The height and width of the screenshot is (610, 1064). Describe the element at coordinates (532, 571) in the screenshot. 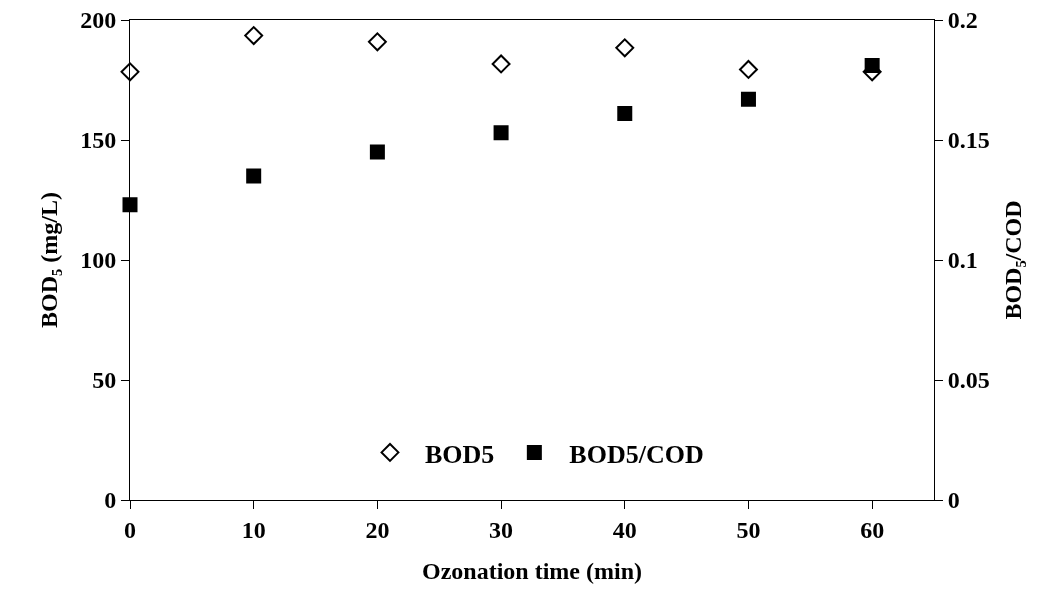

I see `x-axis-title: Ozonation time (min)` at that location.